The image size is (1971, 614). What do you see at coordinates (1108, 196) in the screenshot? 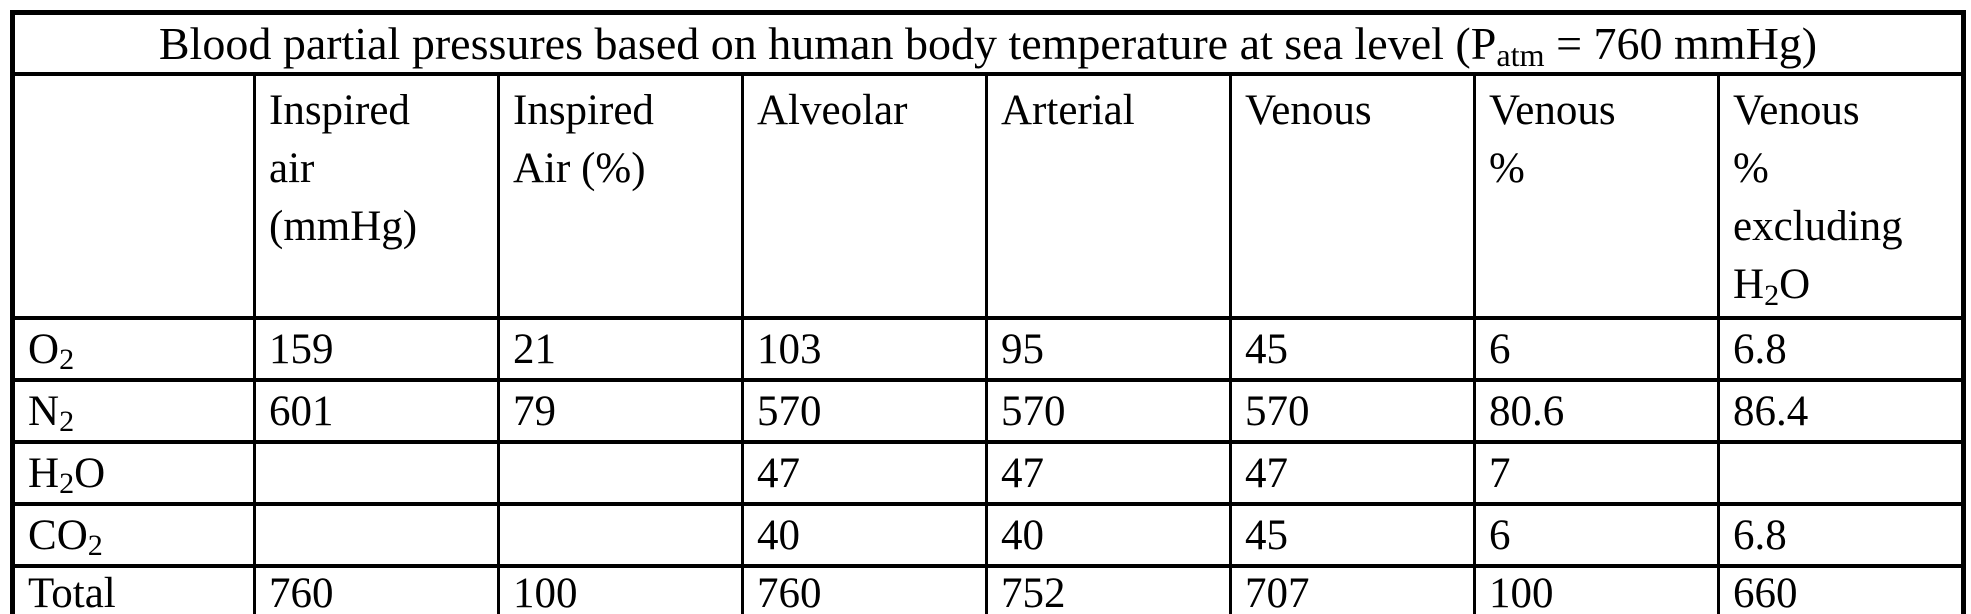
I see `col-header-arterial: Arterial` at bounding box center [1108, 196].